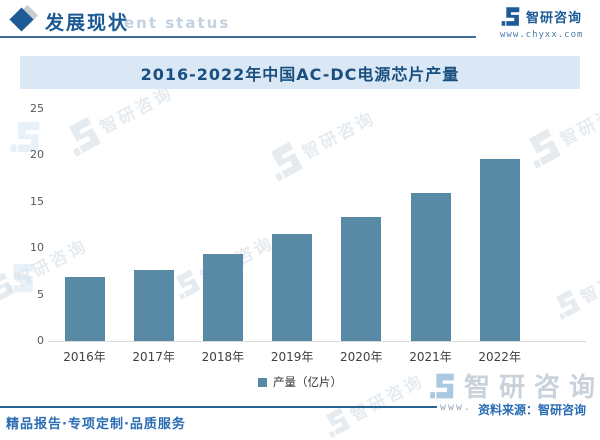 This screenshot has width=600, height=440. I want to click on brand-url: www.chyxx.com, so click(542, 35).